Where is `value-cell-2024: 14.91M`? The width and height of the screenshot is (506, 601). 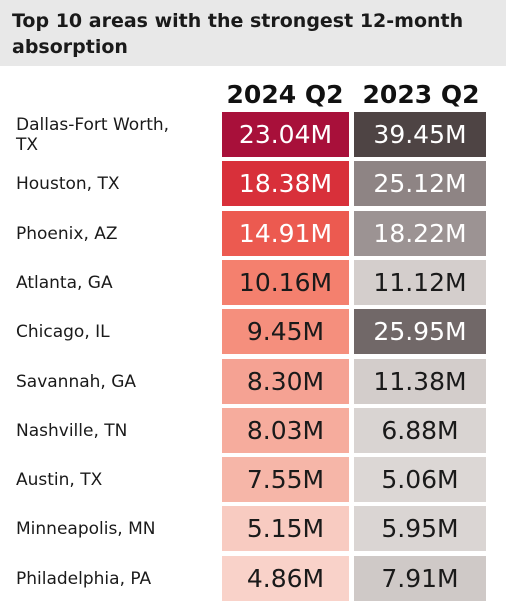 value-cell-2024: 14.91M is located at coordinates (285, 233).